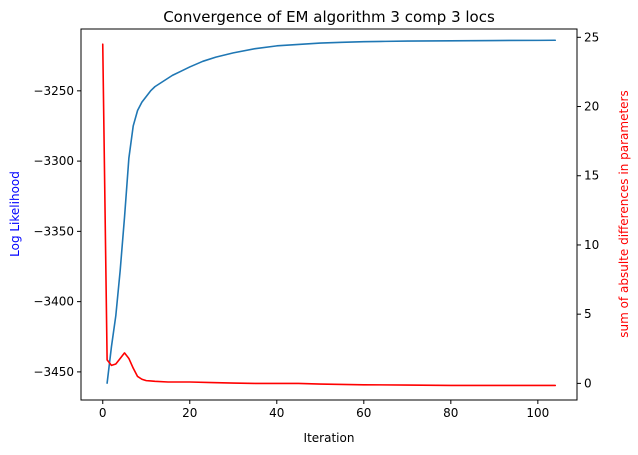  Describe the element at coordinates (537, 413) in the screenshot. I see `x-tick-label: 100` at that location.